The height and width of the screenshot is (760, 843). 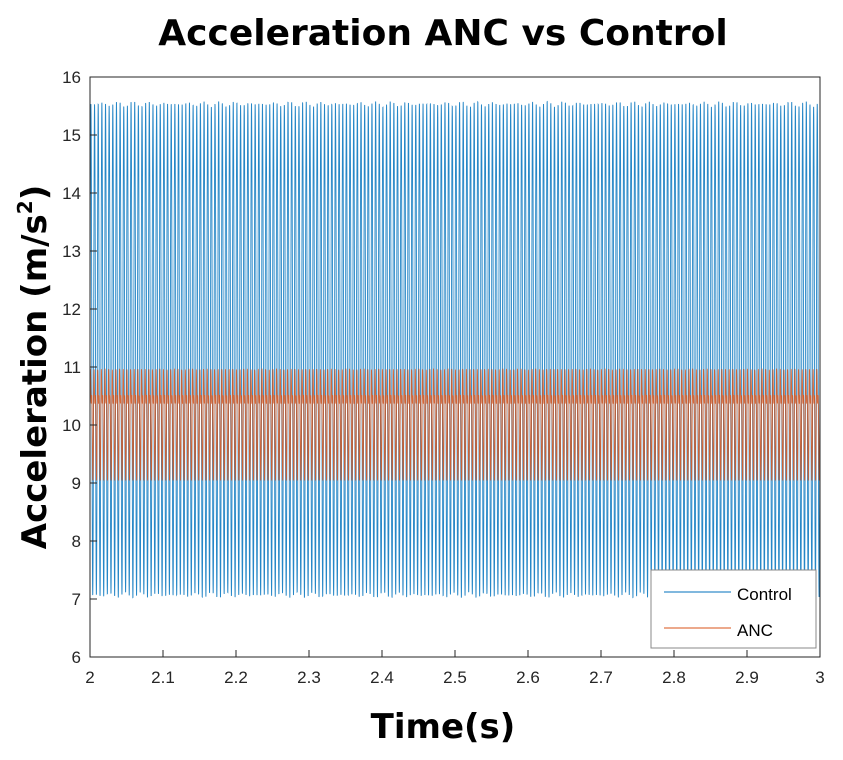 What do you see at coordinates (71, 77) in the screenshot?
I see `y-tick-label: 16` at bounding box center [71, 77].